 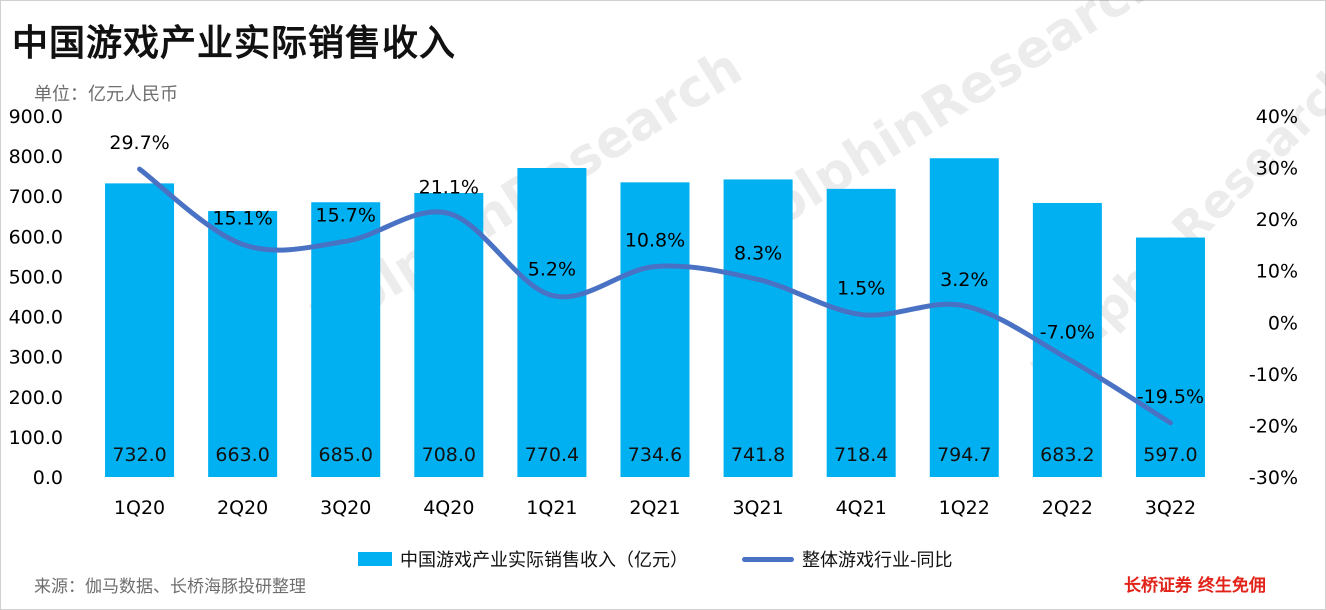 What do you see at coordinates (758, 455) in the screenshot?
I see `bar-value-label: 741.8` at bounding box center [758, 455].